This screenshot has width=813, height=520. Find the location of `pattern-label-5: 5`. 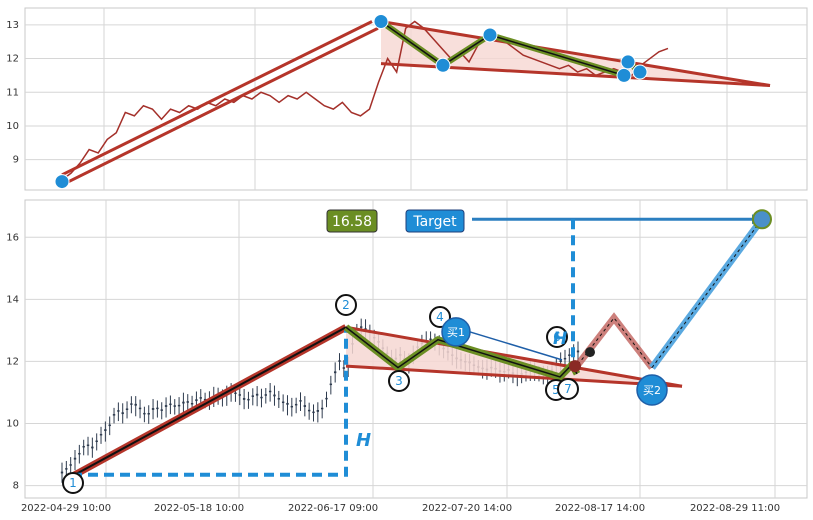

pattern-label-5: 5 is located at coordinates (556, 390).